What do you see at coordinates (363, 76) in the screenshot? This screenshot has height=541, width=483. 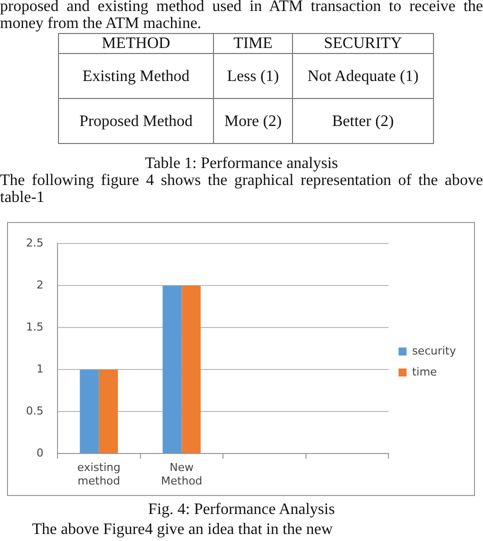 I see `text: Not Adequate (1)` at bounding box center [363, 76].